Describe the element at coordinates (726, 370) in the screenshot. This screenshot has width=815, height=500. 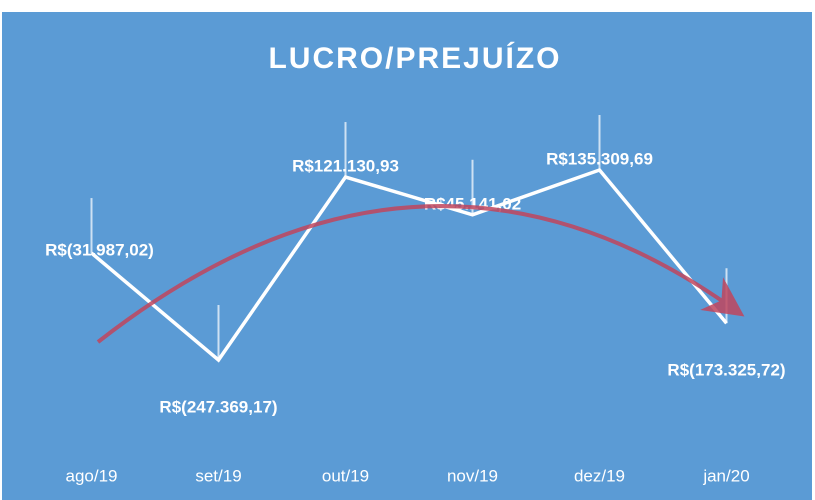
I see `data-label: R$(173.325,72)` at that location.